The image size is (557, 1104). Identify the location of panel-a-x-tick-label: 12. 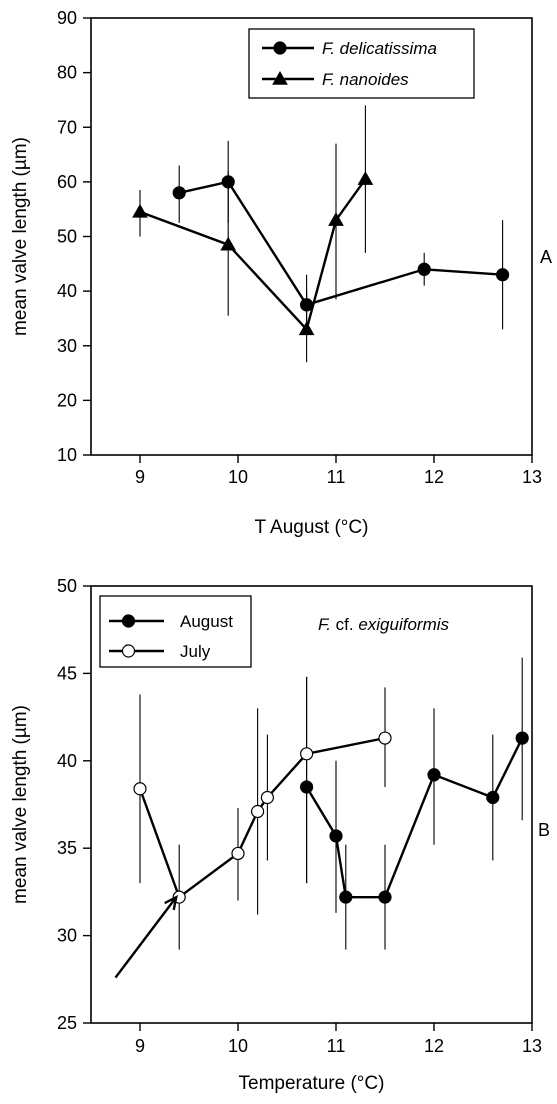
(434, 477).